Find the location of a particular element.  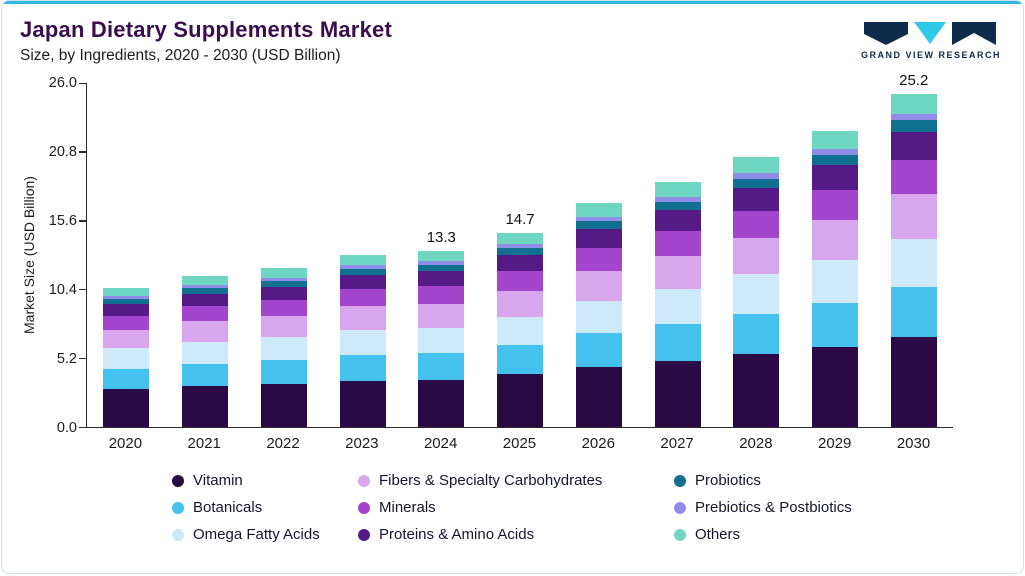

legend-label: Probiotics is located at coordinates (728, 480).